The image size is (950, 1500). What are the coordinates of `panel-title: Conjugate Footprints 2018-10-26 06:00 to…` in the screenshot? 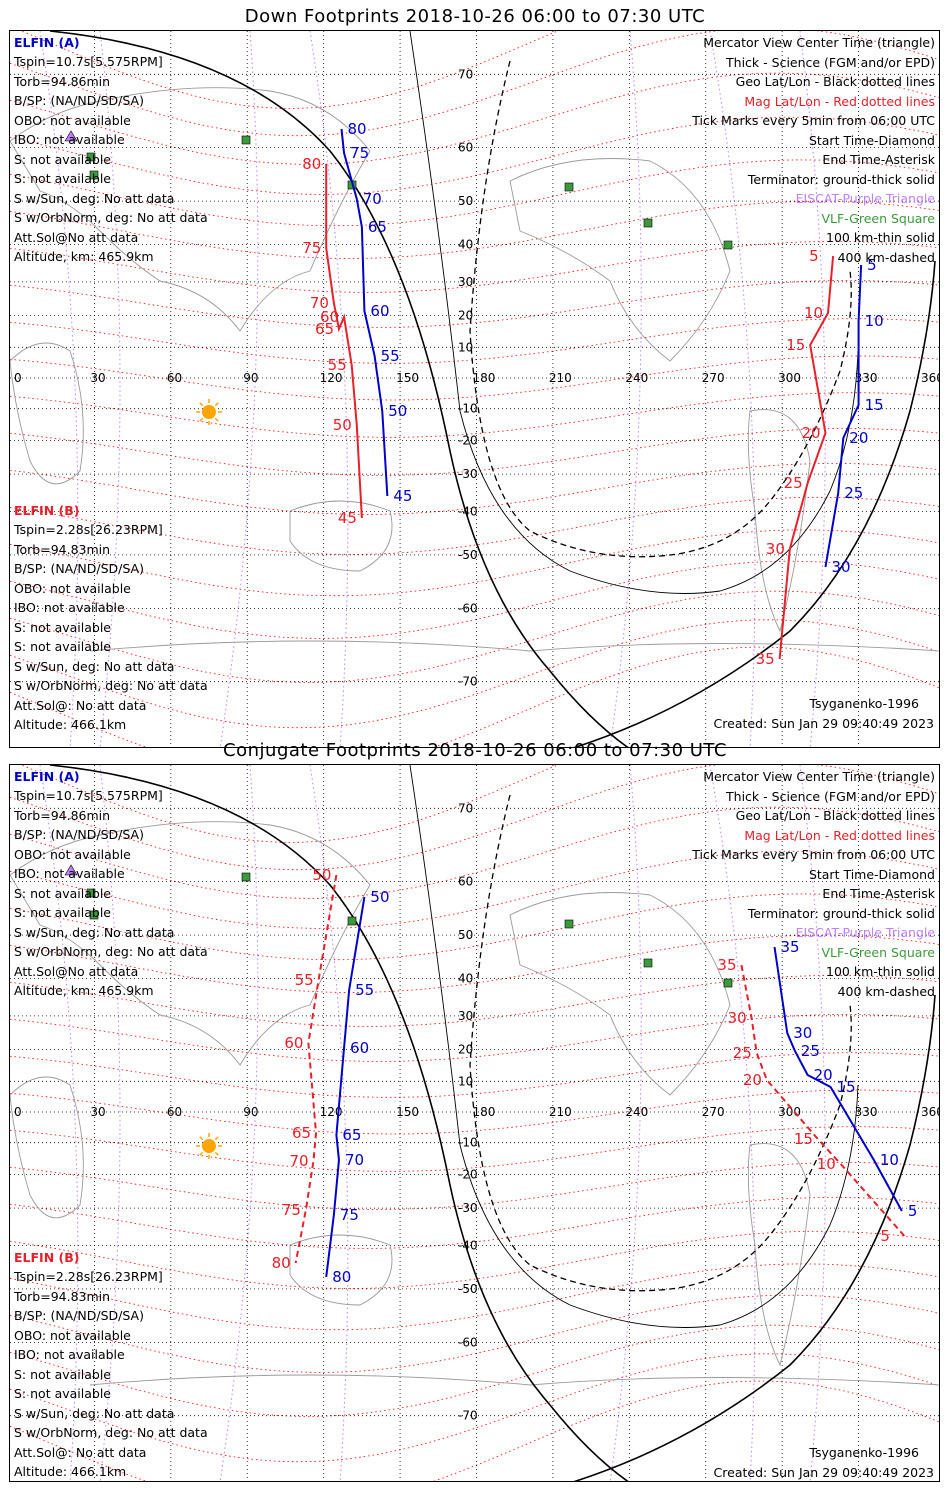 It's located at (475, 750).